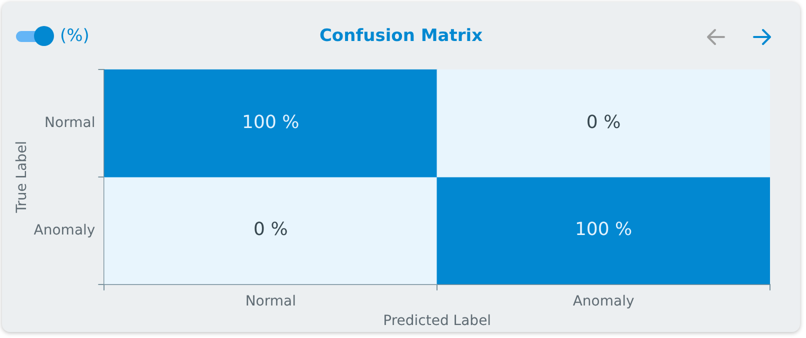 Image resolution: width=806 pixels, height=338 pixels. Describe the element at coordinates (437, 321) in the screenshot. I see `x-axis-title: Predicted Label` at that location.